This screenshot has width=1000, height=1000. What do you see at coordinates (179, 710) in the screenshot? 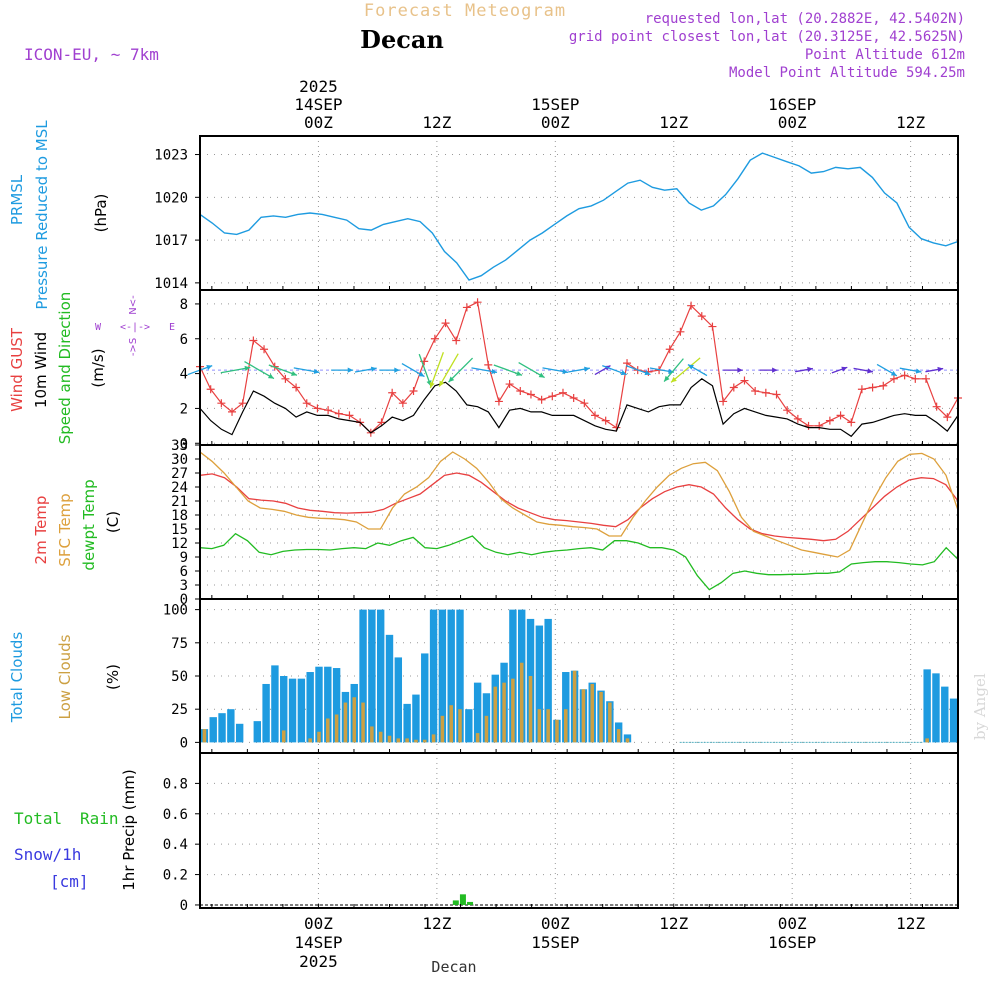
I see `y-tick-label: 25` at bounding box center [179, 710].